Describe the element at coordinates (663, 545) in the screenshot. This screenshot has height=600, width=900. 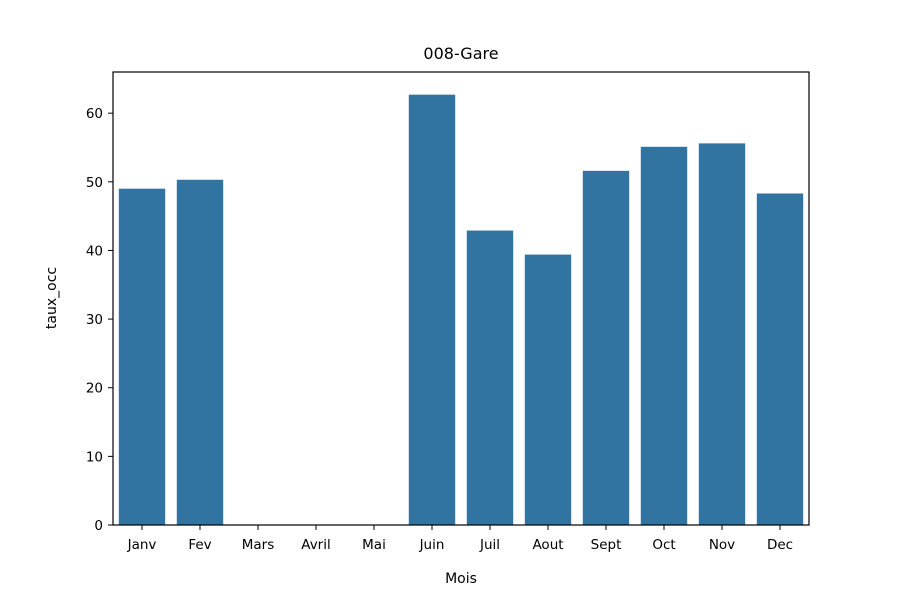
I see `x-tick-label: Oct` at that location.